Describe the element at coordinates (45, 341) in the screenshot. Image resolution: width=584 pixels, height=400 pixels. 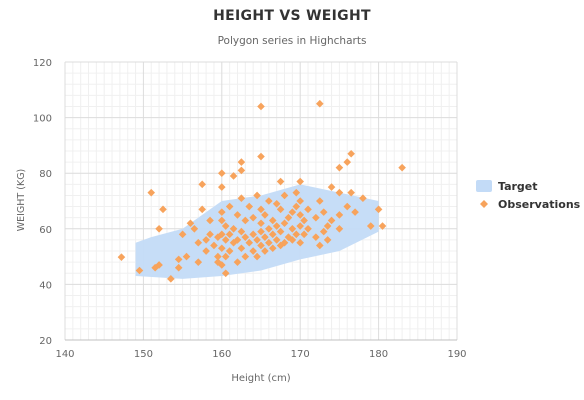
I see `y-tick-label: 20` at that location.